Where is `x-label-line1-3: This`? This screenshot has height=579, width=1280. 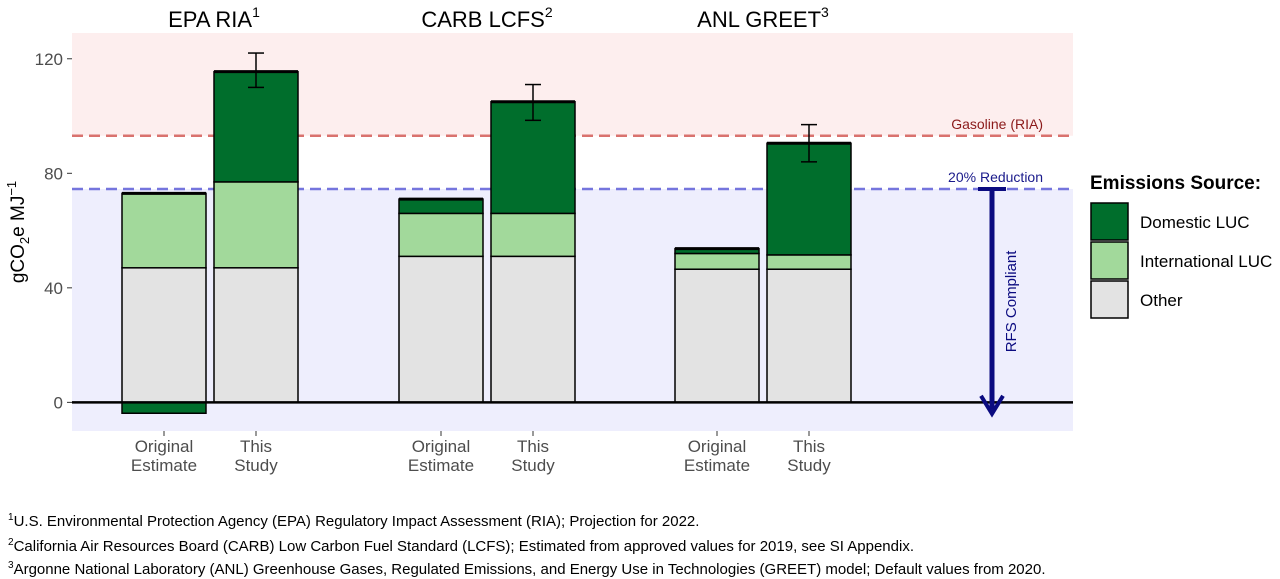
x-label-line1-3: This is located at coordinates (533, 446).